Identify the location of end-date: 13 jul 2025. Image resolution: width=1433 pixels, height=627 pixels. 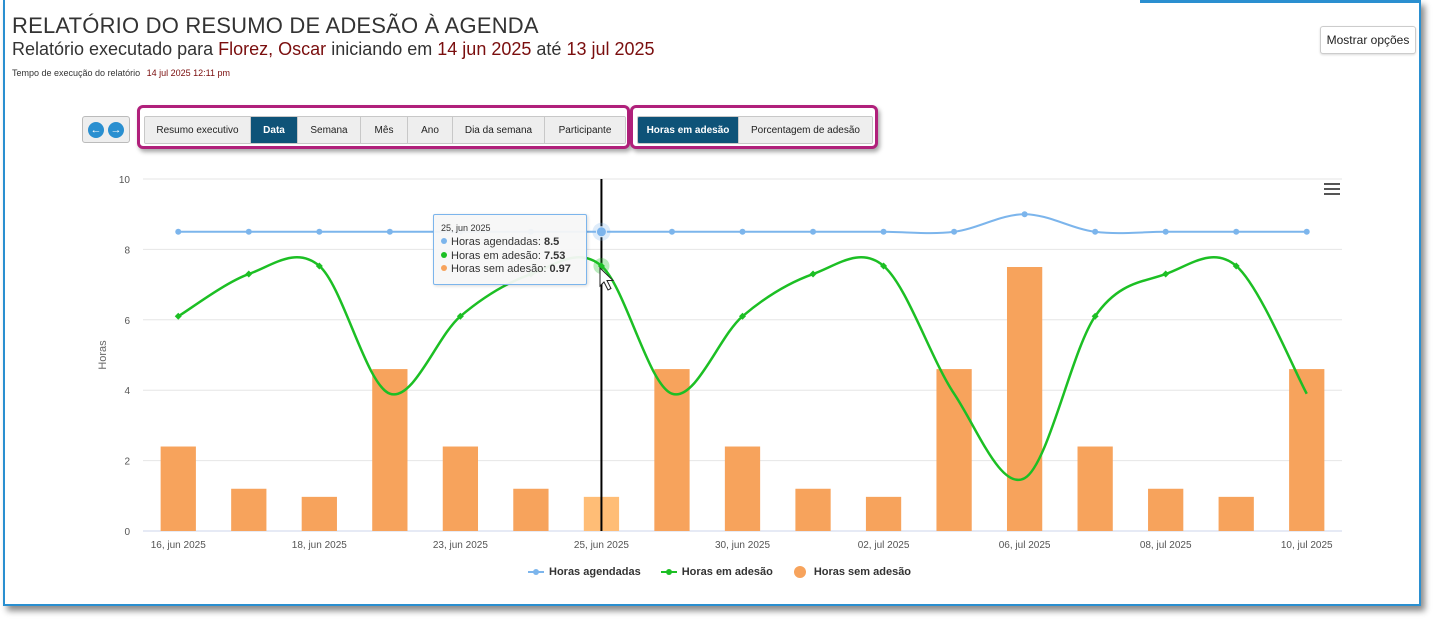
(610, 49).